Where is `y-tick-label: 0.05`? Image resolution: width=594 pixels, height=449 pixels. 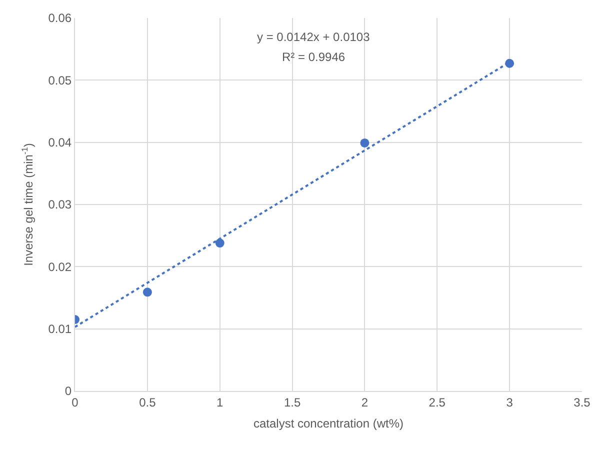 y-tick-label: 0.05 is located at coordinates (60, 80).